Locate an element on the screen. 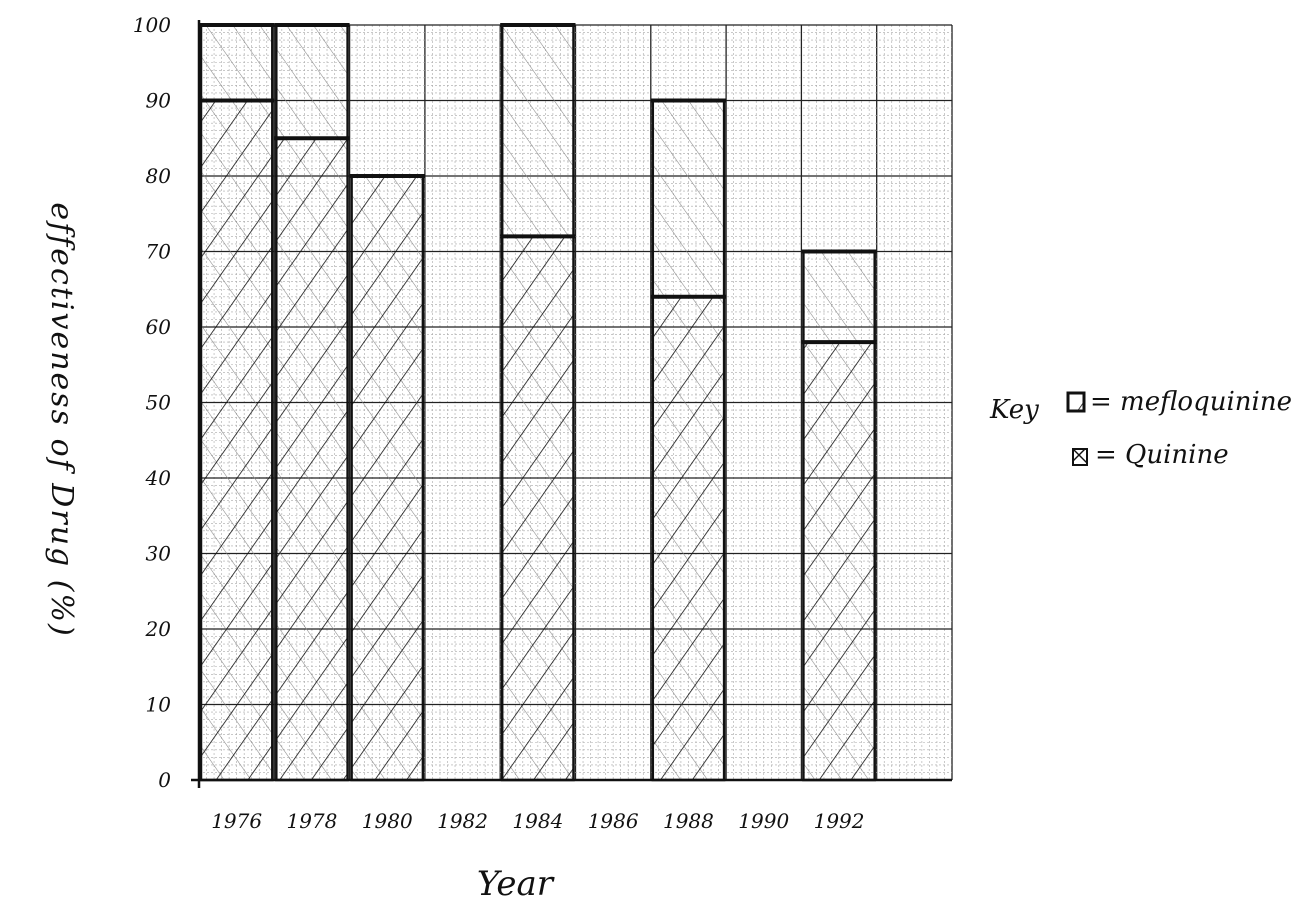 The width and height of the screenshot is (1296, 904). x-tick-label: 1976 is located at coordinates (236, 821).